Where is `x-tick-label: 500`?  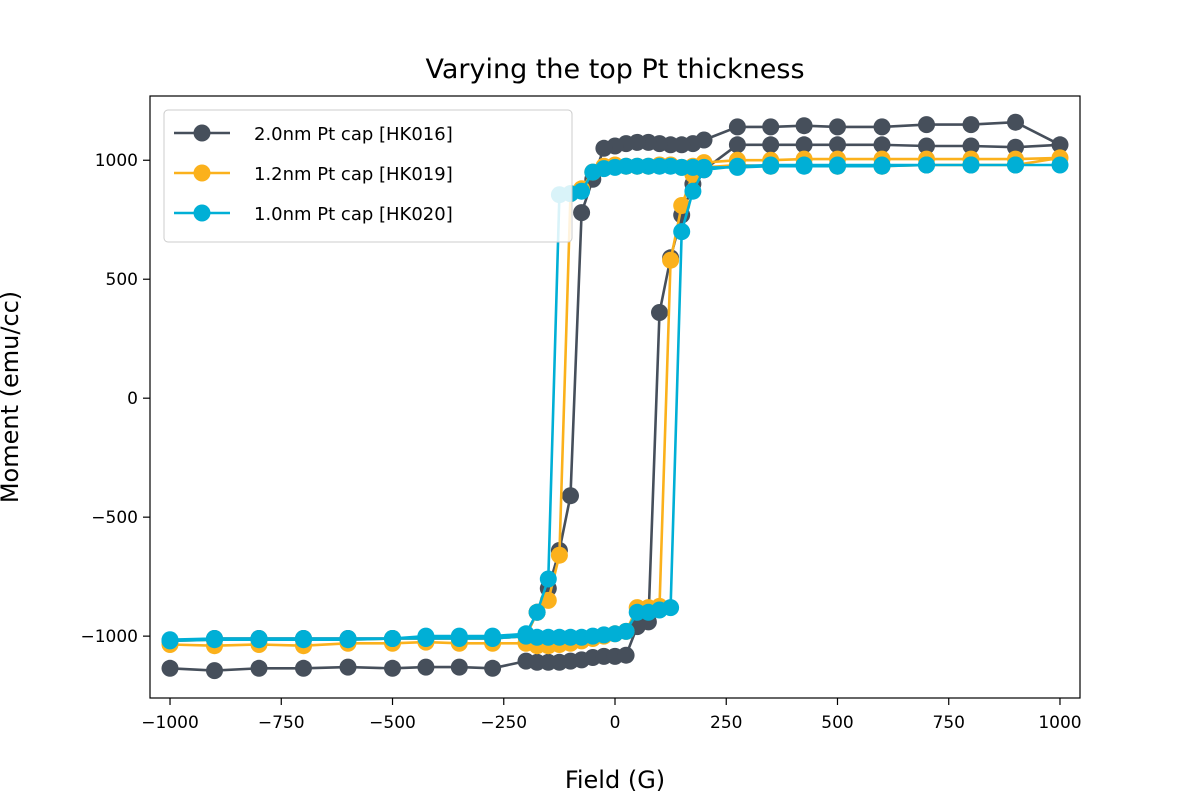 x-tick-label: 500 is located at coordinates (837, 723).